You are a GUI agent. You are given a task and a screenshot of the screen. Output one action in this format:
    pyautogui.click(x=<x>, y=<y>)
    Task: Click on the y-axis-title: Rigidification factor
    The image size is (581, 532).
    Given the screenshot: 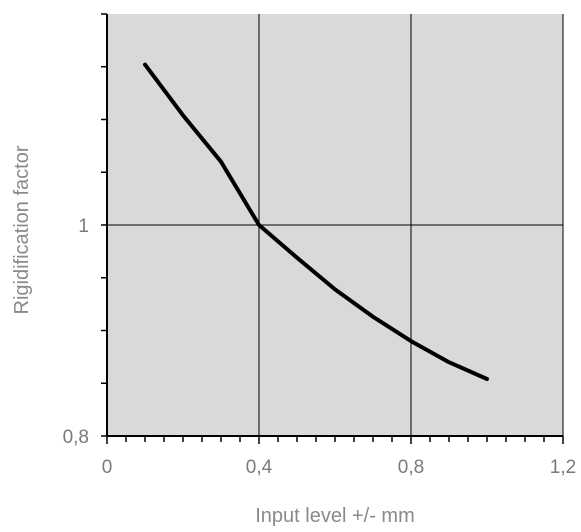 What is the action you would take?
    pyautogui.click(x=22, y=229)
    